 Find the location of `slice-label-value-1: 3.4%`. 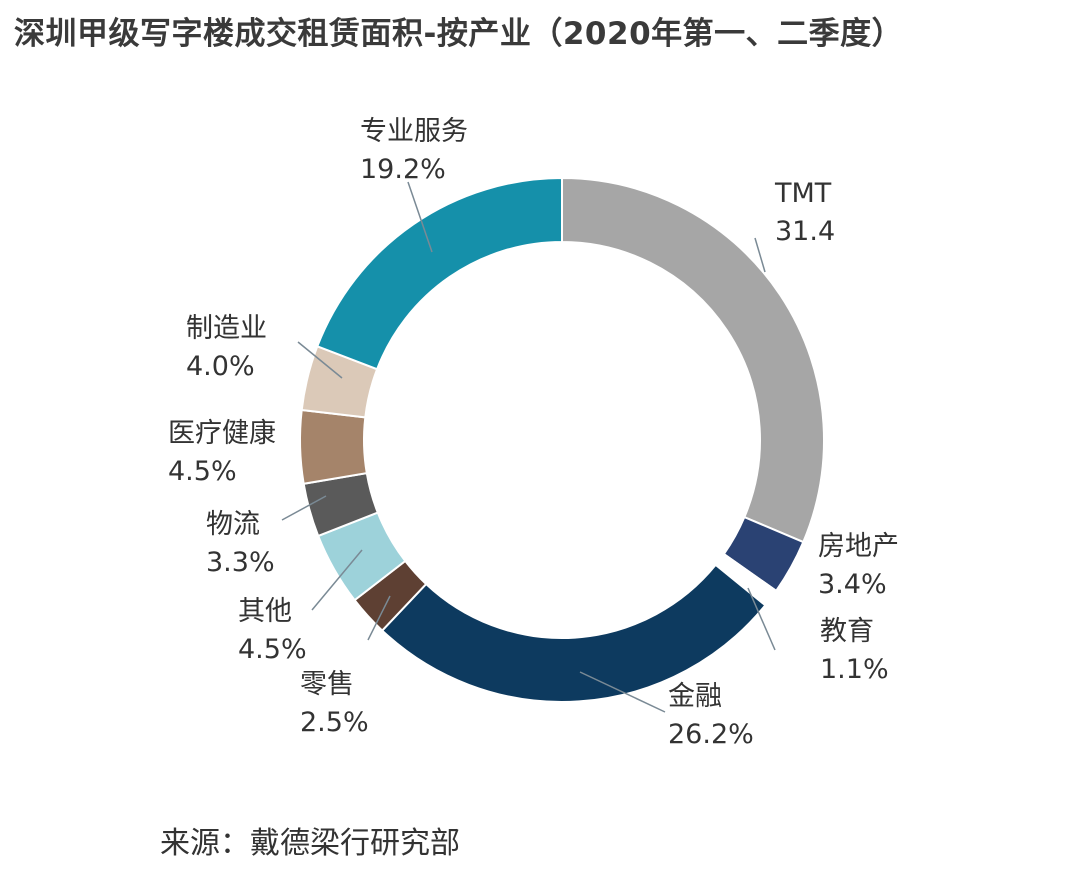

slice-label-value-1: 3.4% is located at coordinates (852, 584).